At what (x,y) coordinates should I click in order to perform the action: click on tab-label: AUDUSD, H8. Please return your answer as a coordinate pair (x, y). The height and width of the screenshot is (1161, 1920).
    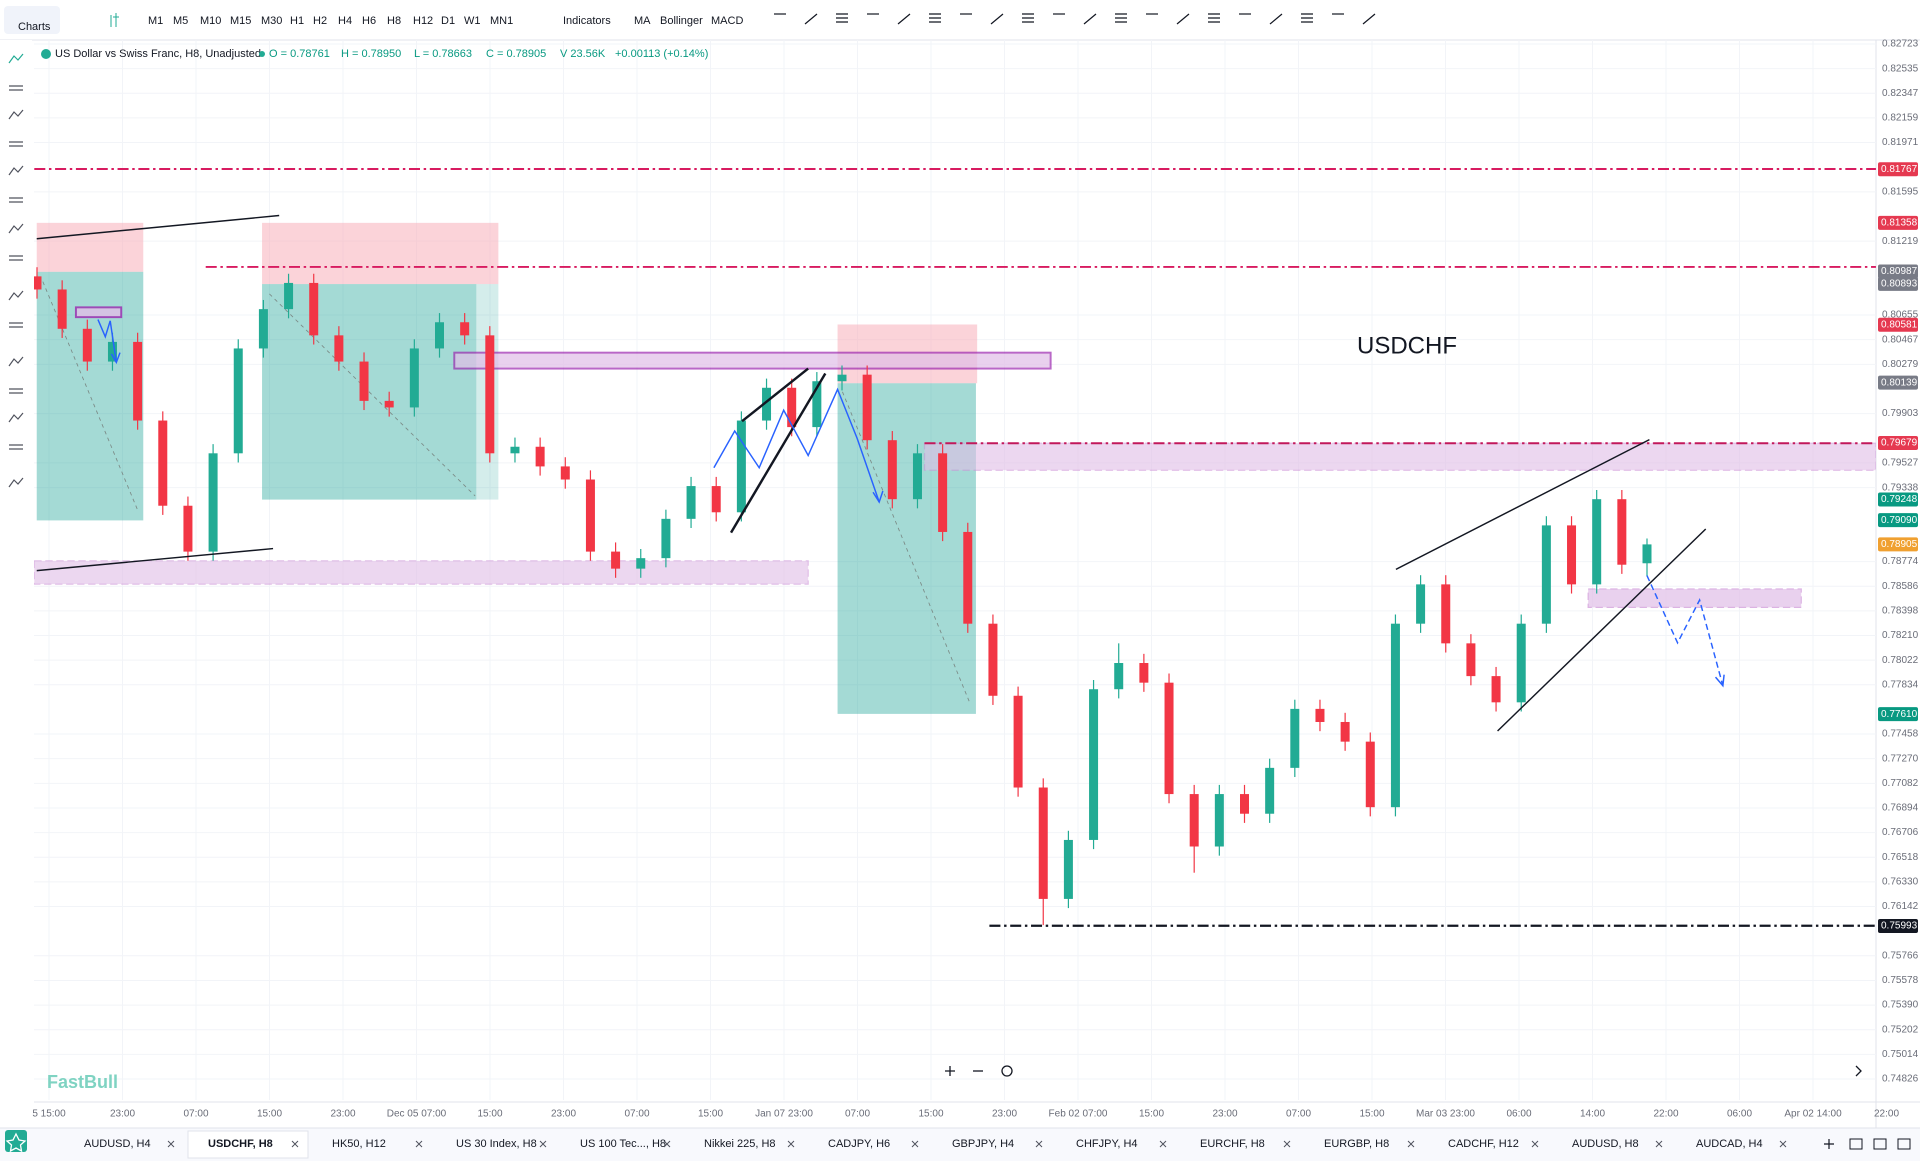
    Looking at the image, I should click on (1605, 1144).